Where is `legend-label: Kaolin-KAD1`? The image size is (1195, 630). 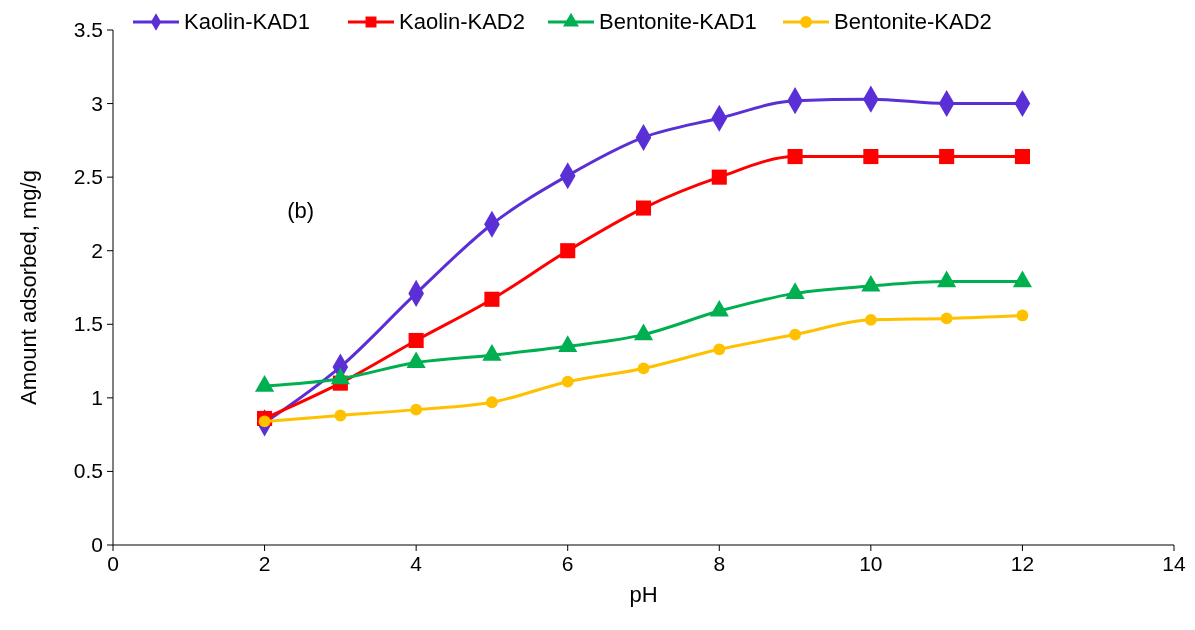 legend-label: Kaolin-KAD1 is located at coordinates (247, 21).